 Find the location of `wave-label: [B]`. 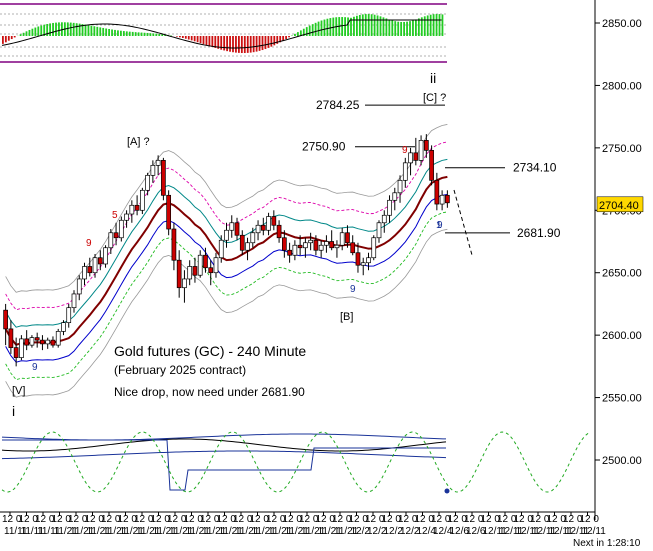

wave-label: [B] is located at coordinates (346, 317).